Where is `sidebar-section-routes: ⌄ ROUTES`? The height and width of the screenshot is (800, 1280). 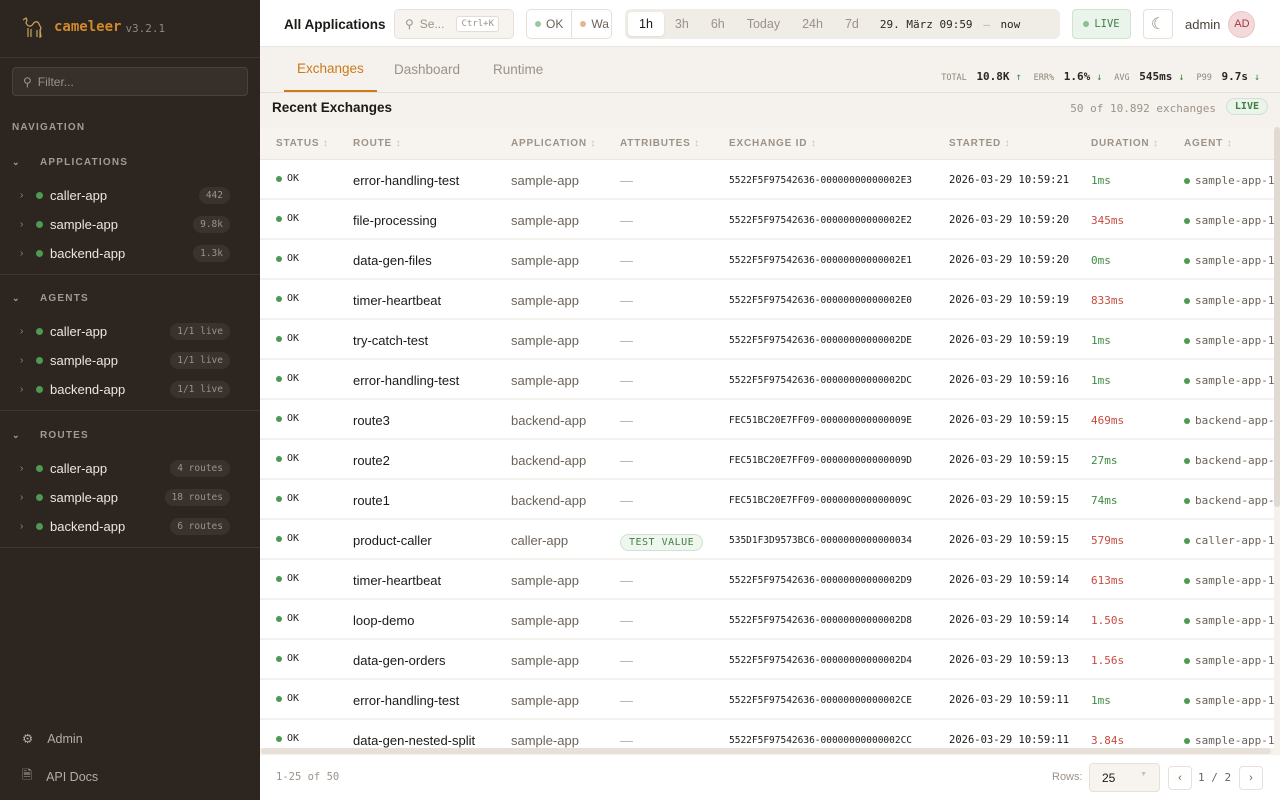
sidebar-section-routes: ⌄ ROUTES is located at coordinates (50, 435).